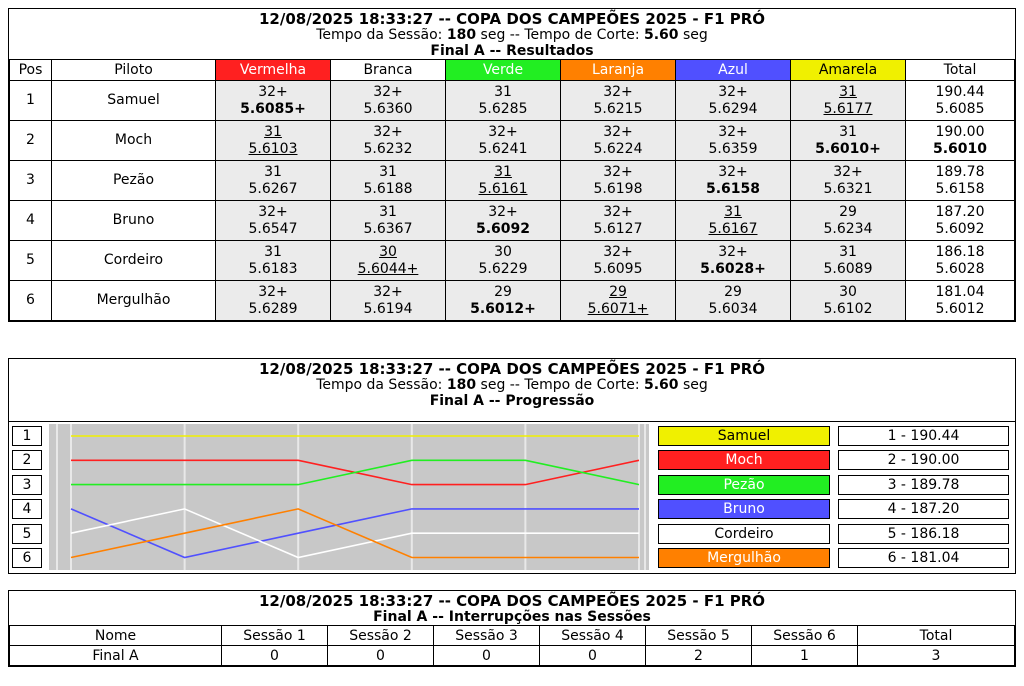 This screenshot has width=1024, height=686. Describe the element at coordinates (503, 108) in the screenshot. I see `heat-time: 5.6285` at that location.